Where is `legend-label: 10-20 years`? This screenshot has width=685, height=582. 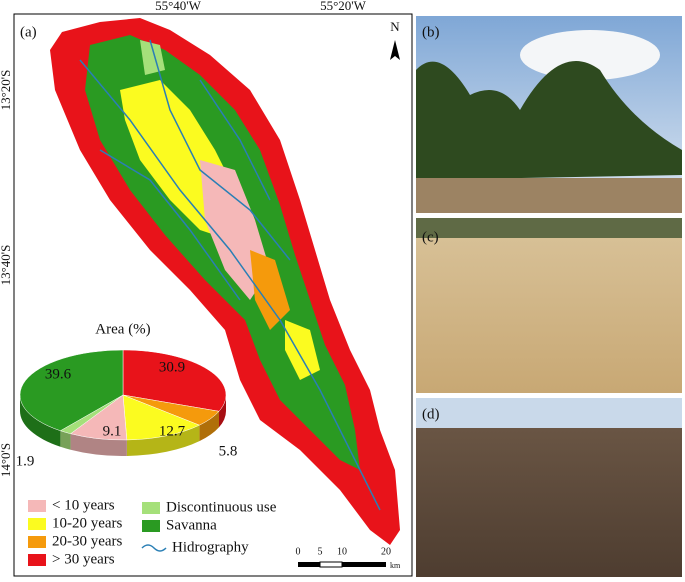 legend-label: 10-20 years is located at coordinates (87, 523).